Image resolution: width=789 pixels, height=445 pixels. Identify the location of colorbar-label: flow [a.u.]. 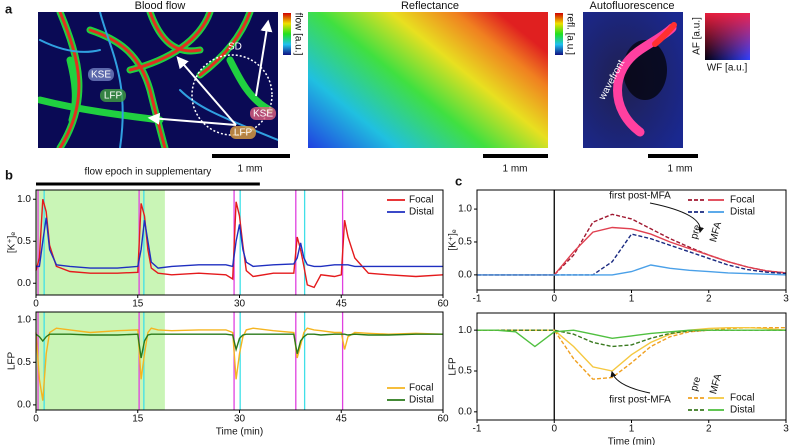
(297, 34).